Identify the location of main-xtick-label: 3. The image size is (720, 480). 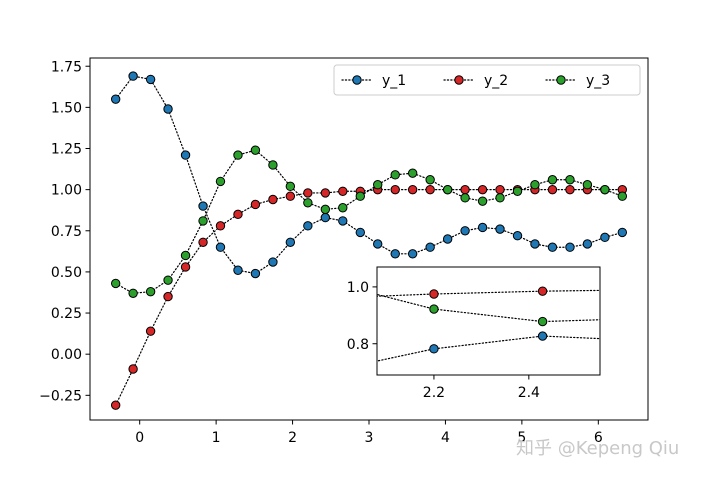
(369, 438).